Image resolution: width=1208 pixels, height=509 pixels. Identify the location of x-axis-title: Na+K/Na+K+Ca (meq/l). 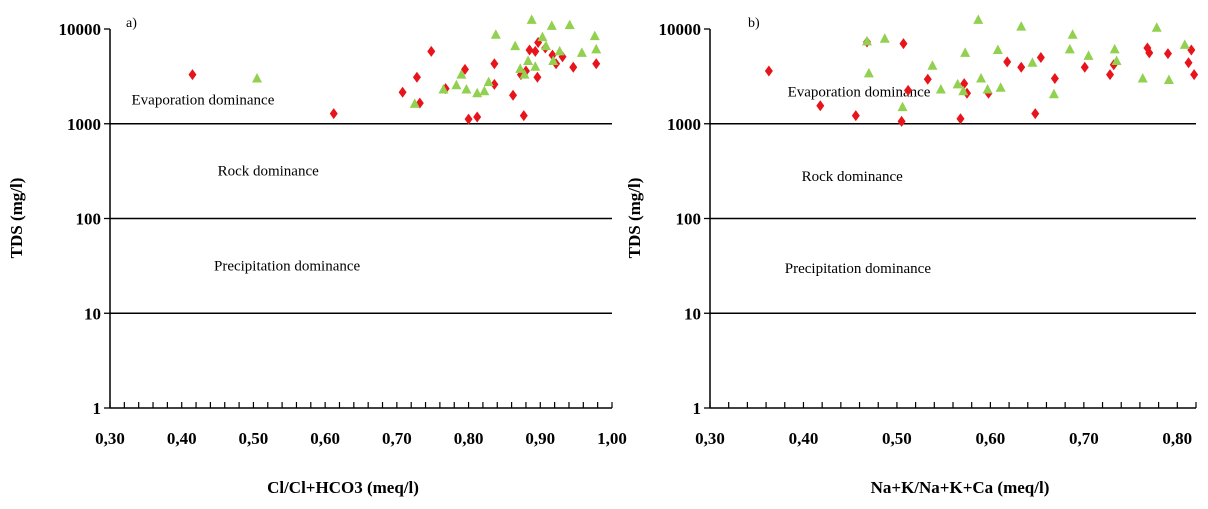
(960, 487).